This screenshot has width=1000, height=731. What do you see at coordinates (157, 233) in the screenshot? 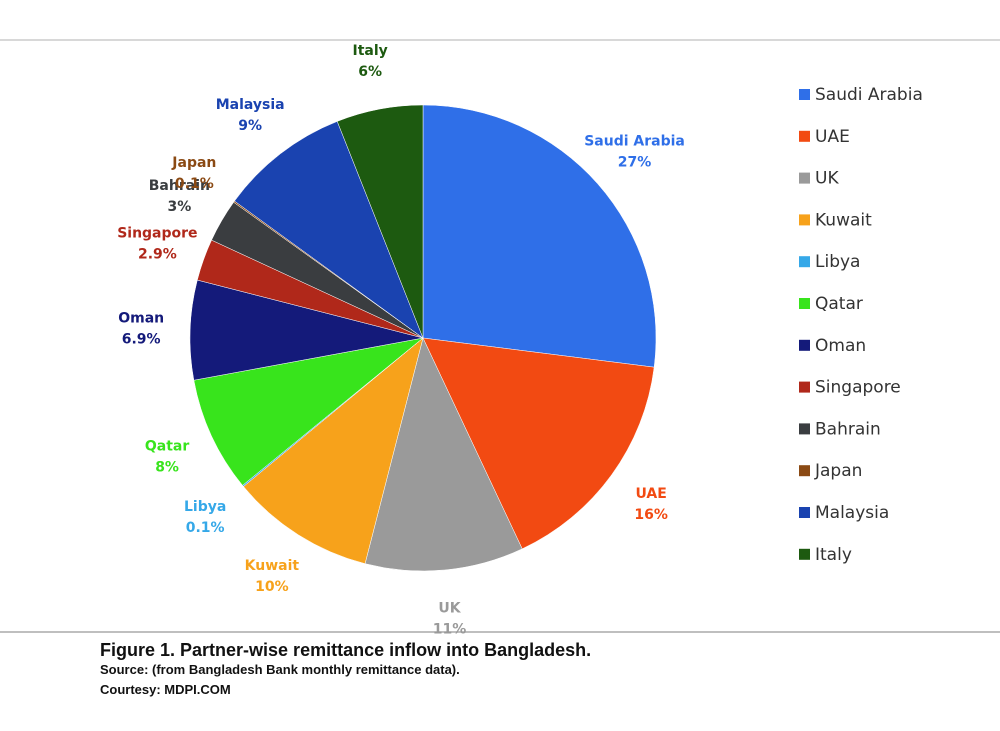
I see `slice-label-name: Singapore` at bounding box center [157, 233].